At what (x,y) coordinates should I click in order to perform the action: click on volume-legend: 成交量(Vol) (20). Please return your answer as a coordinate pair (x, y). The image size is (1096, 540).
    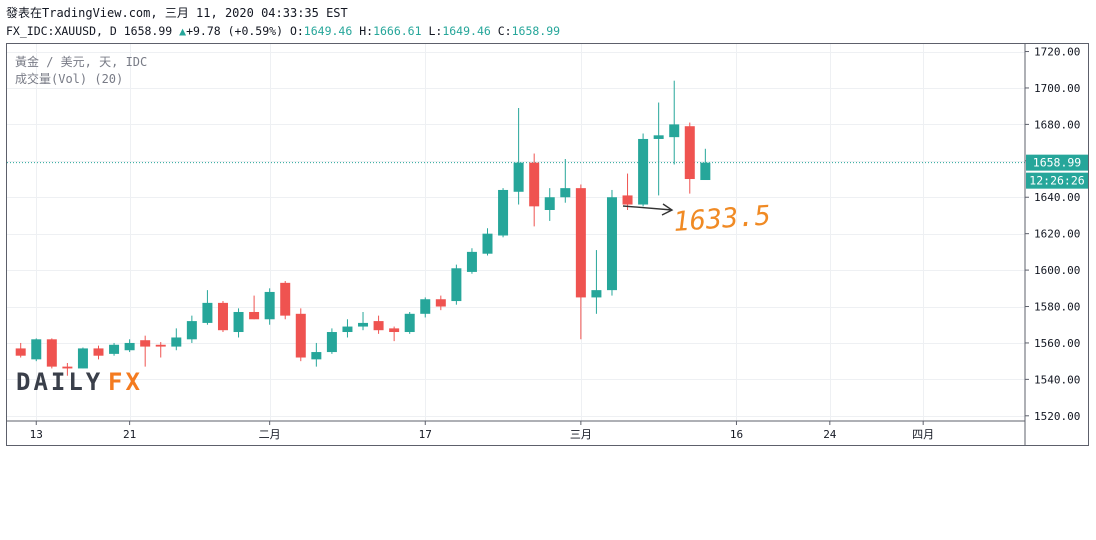
    Looking at the image, I should click on (69, 78).